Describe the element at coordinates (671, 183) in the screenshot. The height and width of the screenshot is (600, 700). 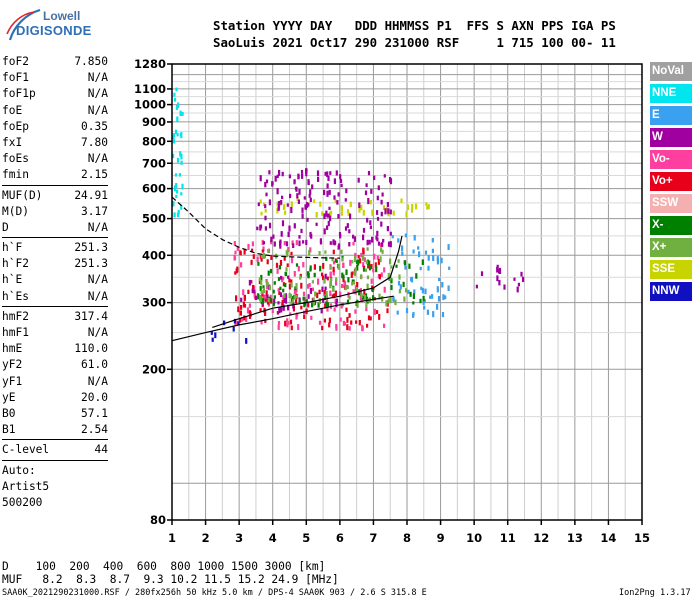
I see `polarization-legend: NoVal NNE E W Vo- Vo+ SSW X- X+ SSE NNW` at that location.